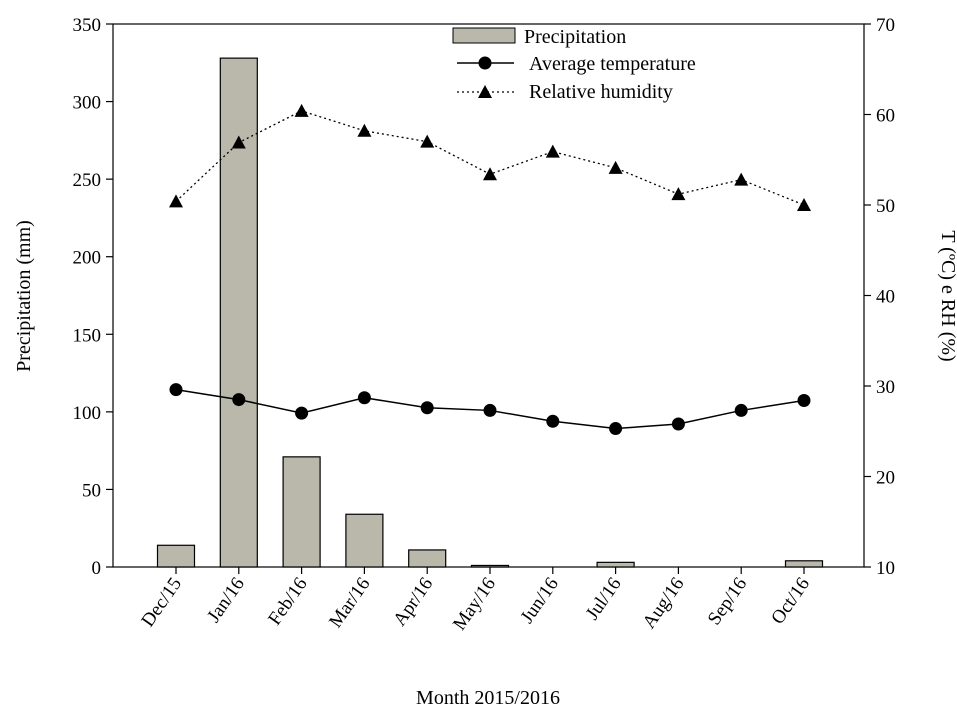  What do you see at coordinates (349, 603) in the screenshot?
I see `x-tick-label: Mar/16` at bounding box center [349, 603].